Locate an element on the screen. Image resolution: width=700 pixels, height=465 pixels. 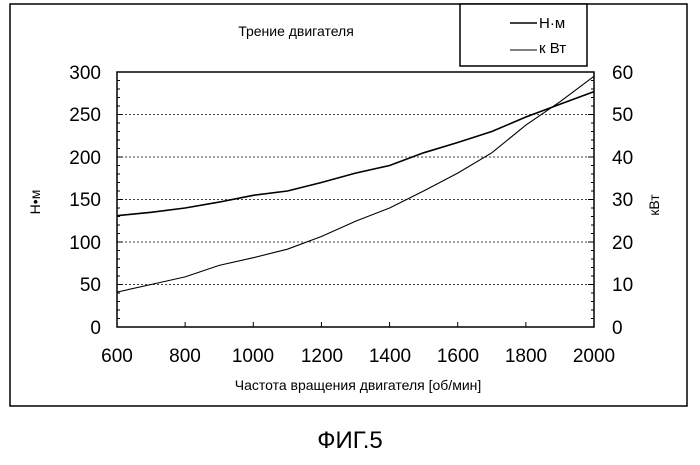
y-tick-label-left: 250 is located at coordinates (85, 115).